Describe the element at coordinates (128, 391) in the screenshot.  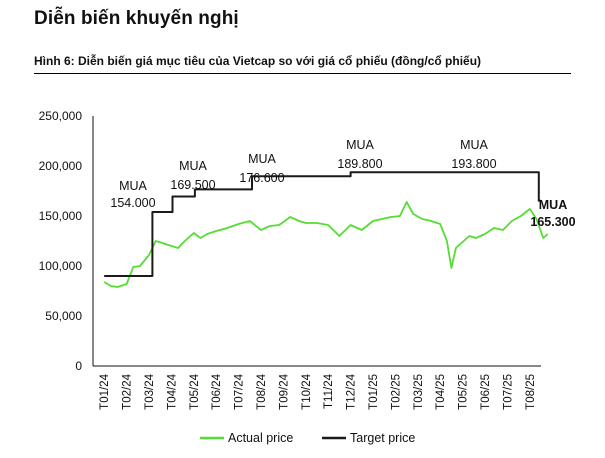
I see `x-tick-label: T02/24` at that location.